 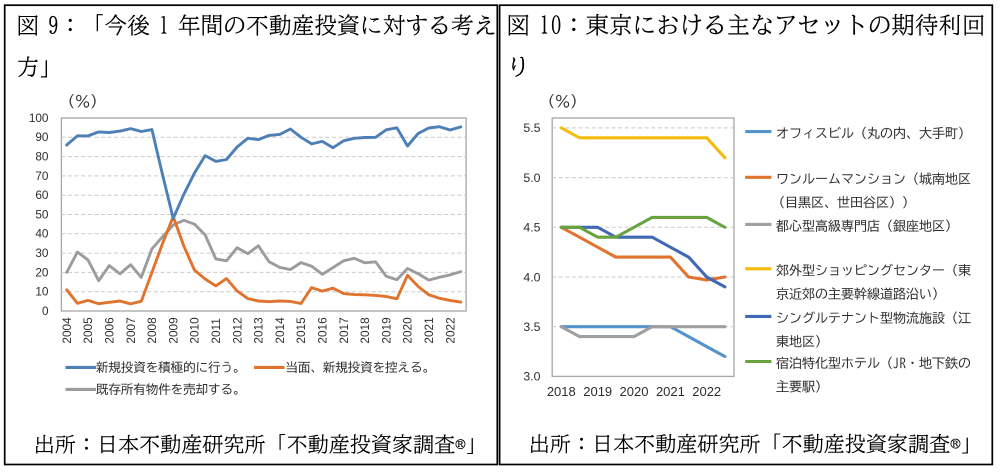 What do you see at coordinates (42, 195) in the screenshot?
I see `svg-text: 60` at bounding box center [42, 195].